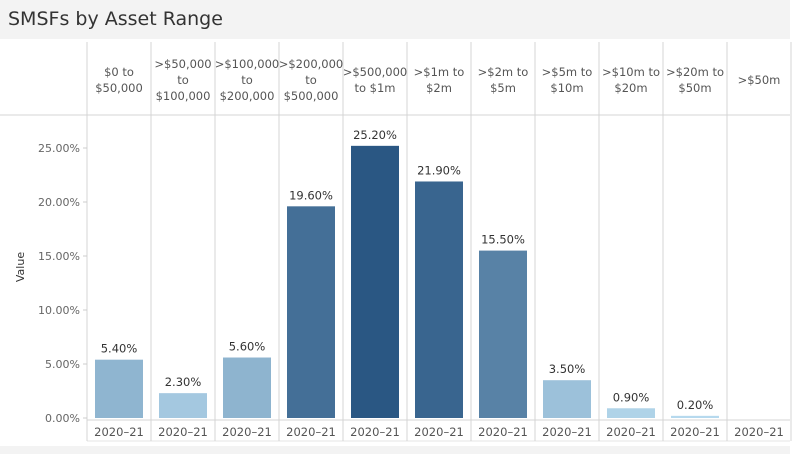 The height and width of the screenshot is (454, 800). What do you see at coordinates (439, 72) in the screenshot?
I see `category-header-label: >$1m to` at bounding box center [439, 72].